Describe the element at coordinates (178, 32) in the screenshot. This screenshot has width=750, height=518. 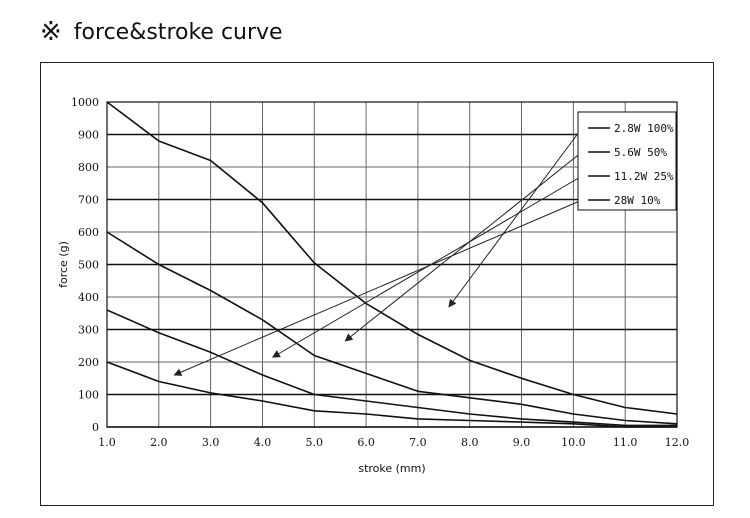
I see `chart-title: force&stroke curve` at that location.